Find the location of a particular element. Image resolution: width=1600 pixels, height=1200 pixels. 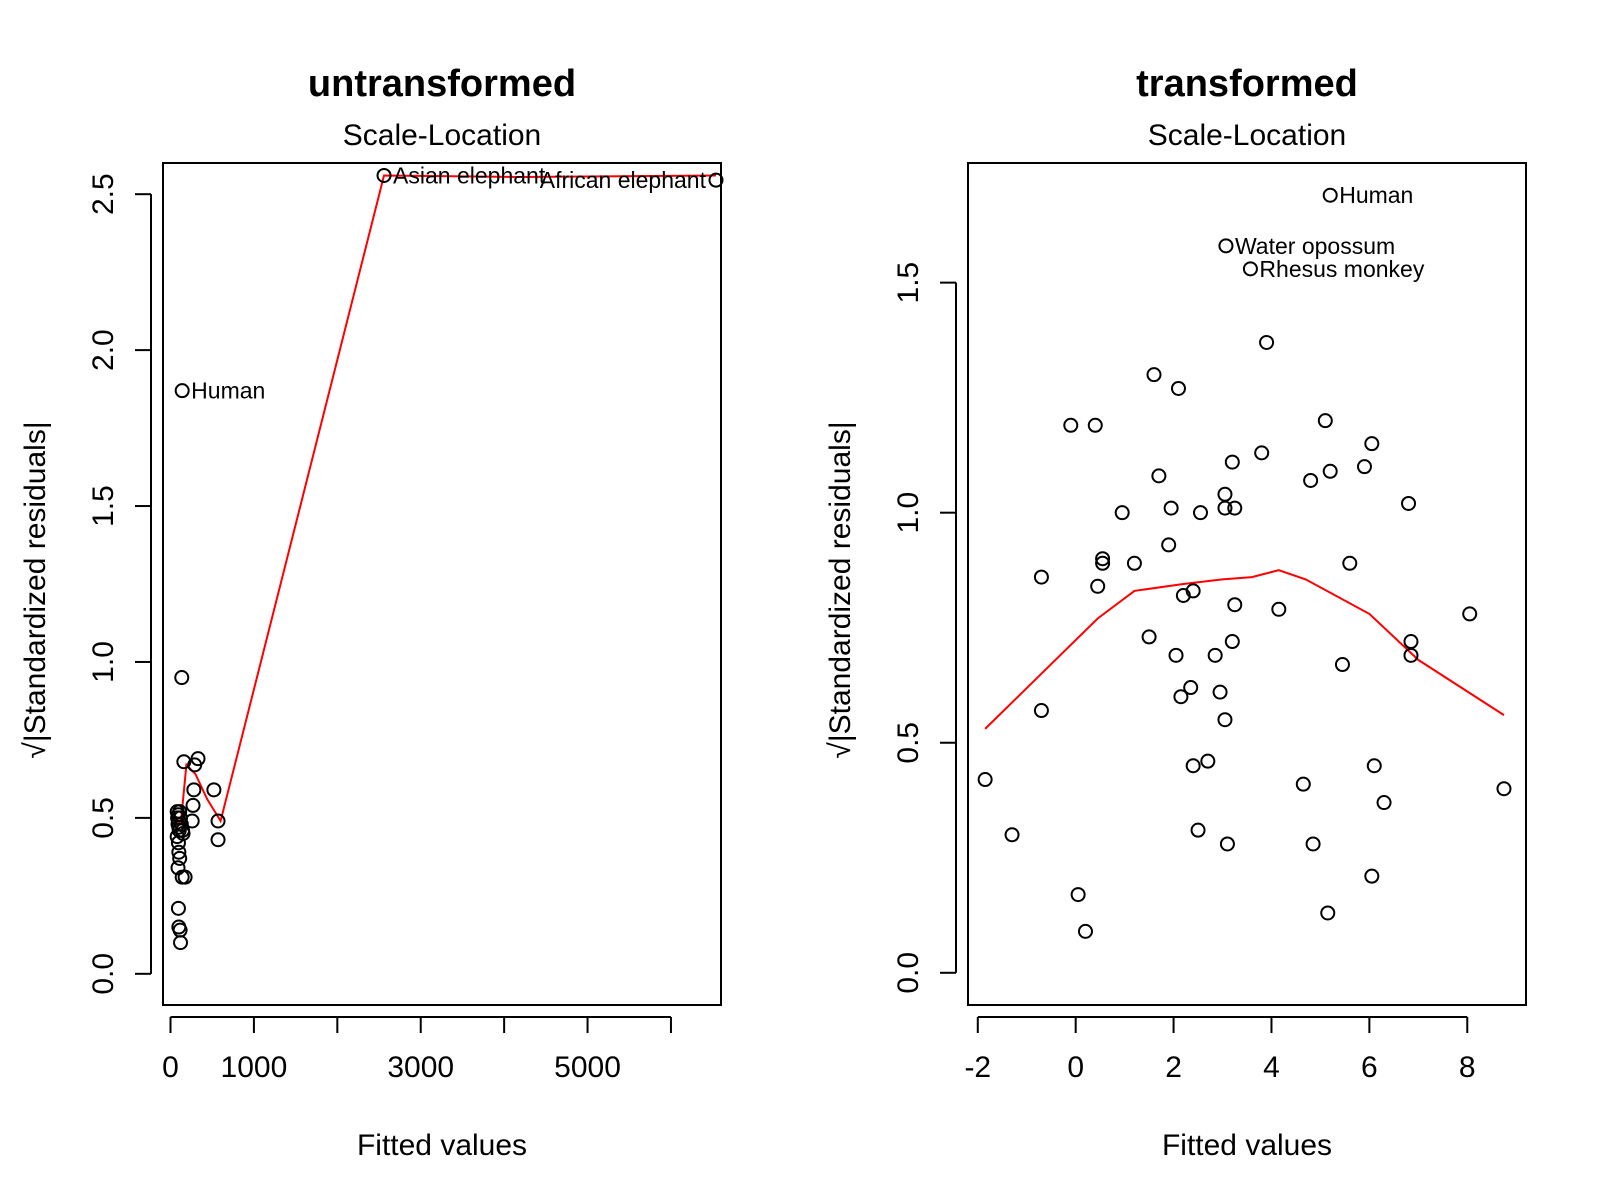

x-tick-label: 5000 is located at coordinates (587, 1067).